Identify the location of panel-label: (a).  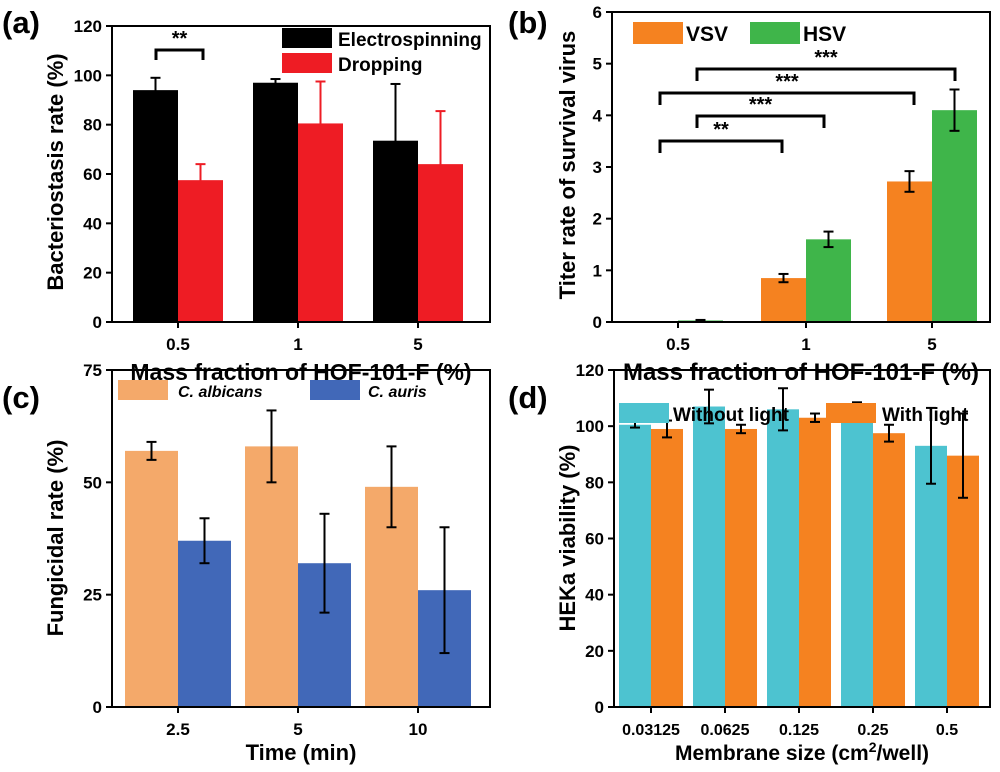
(21, 22).